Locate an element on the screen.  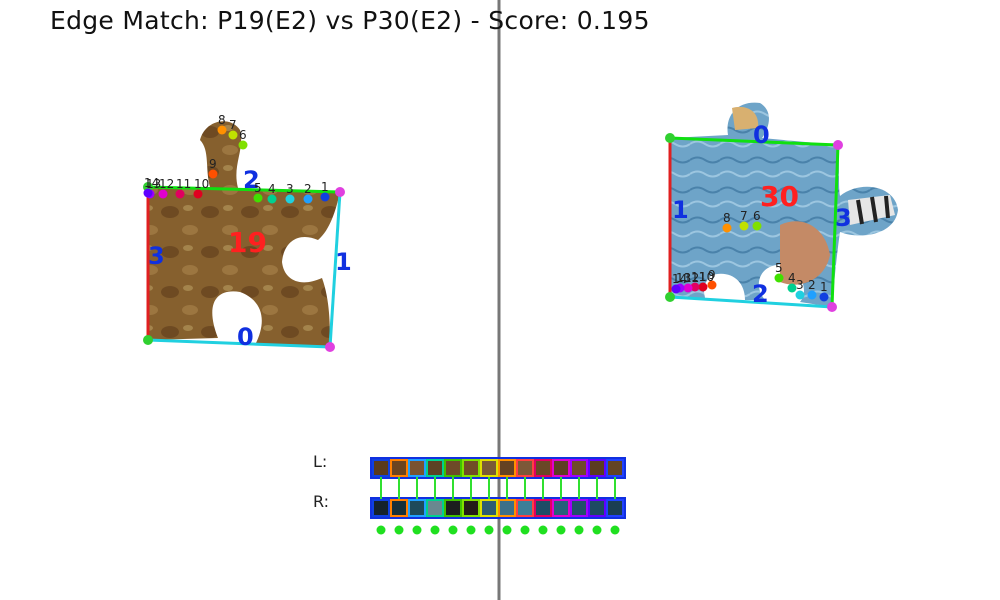
right-edge-label-3: 3 is located at coordinates (843, 218).